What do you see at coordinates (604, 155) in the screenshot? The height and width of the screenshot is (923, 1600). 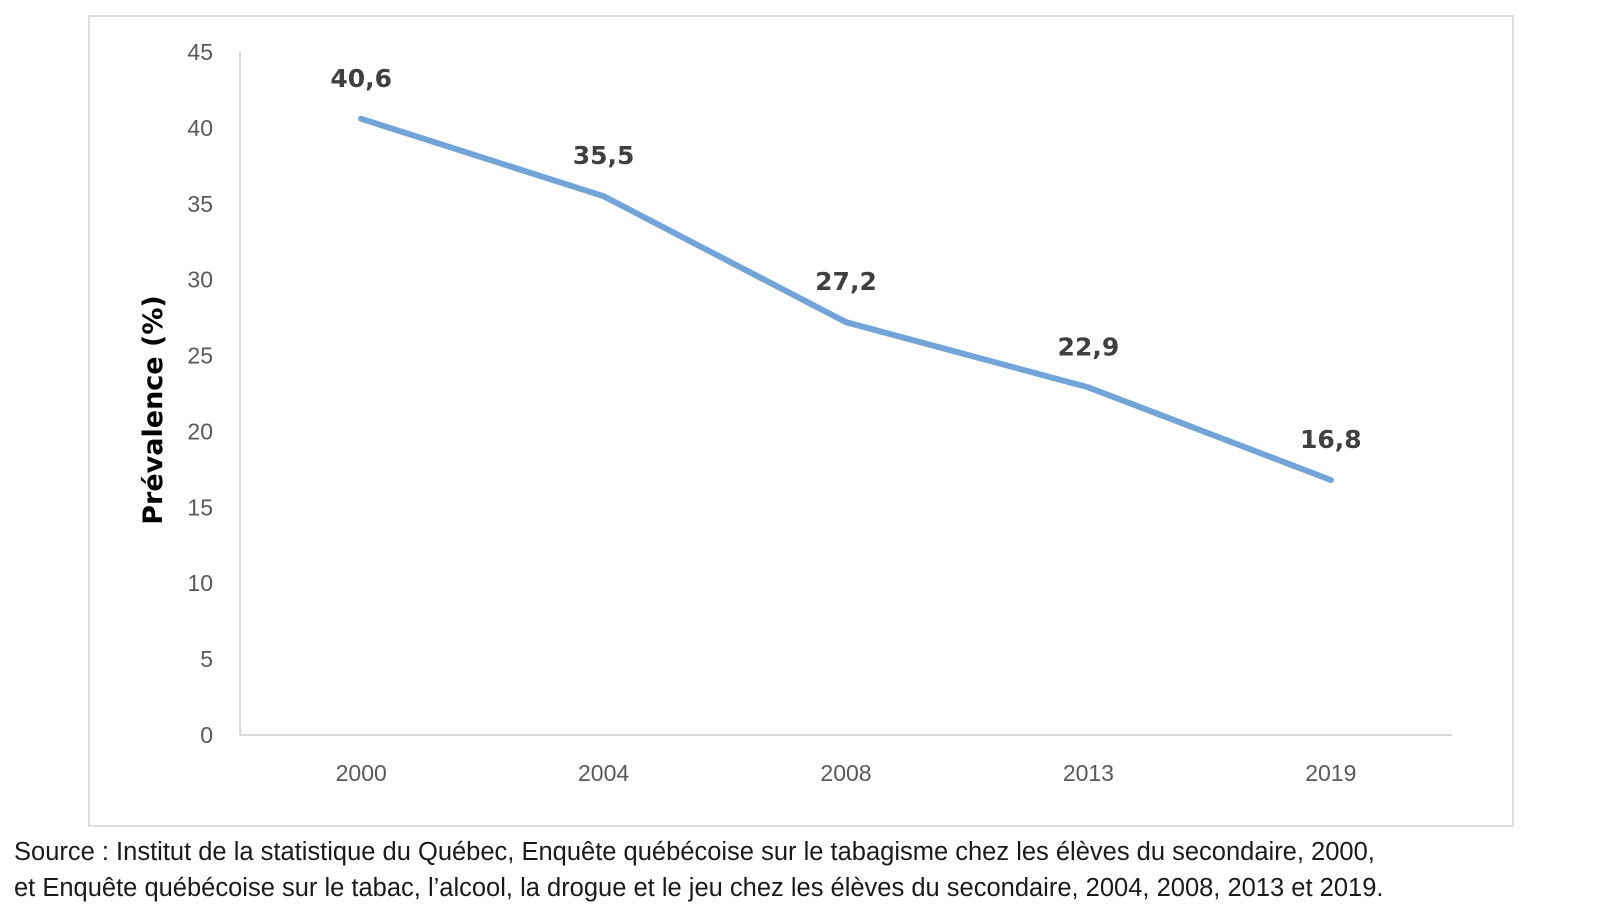 I see `data-label: 35,5` at bounding box center [604, 155].